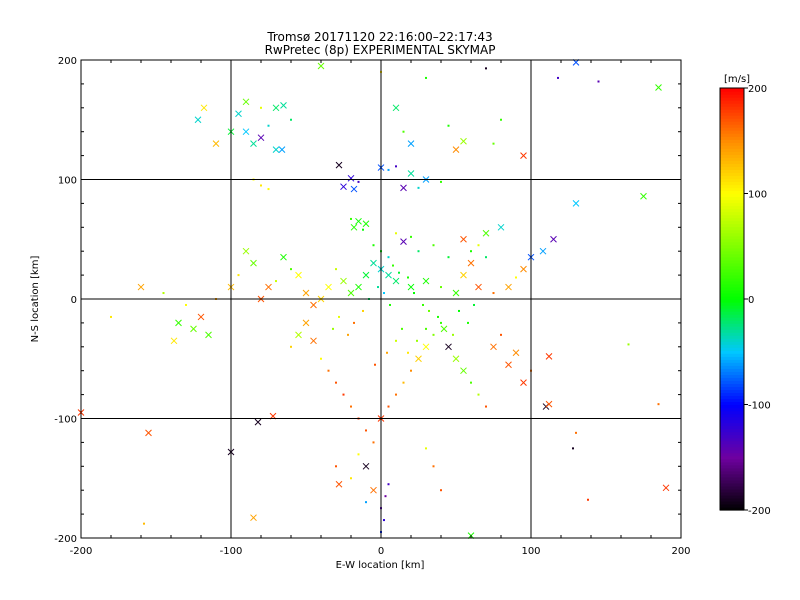 This screenshot has width=800, height=600. What do you see at coordinates (81, 551) in the screenshot?
I see `x-tick-label: -200` at bounding box center [81, 551].